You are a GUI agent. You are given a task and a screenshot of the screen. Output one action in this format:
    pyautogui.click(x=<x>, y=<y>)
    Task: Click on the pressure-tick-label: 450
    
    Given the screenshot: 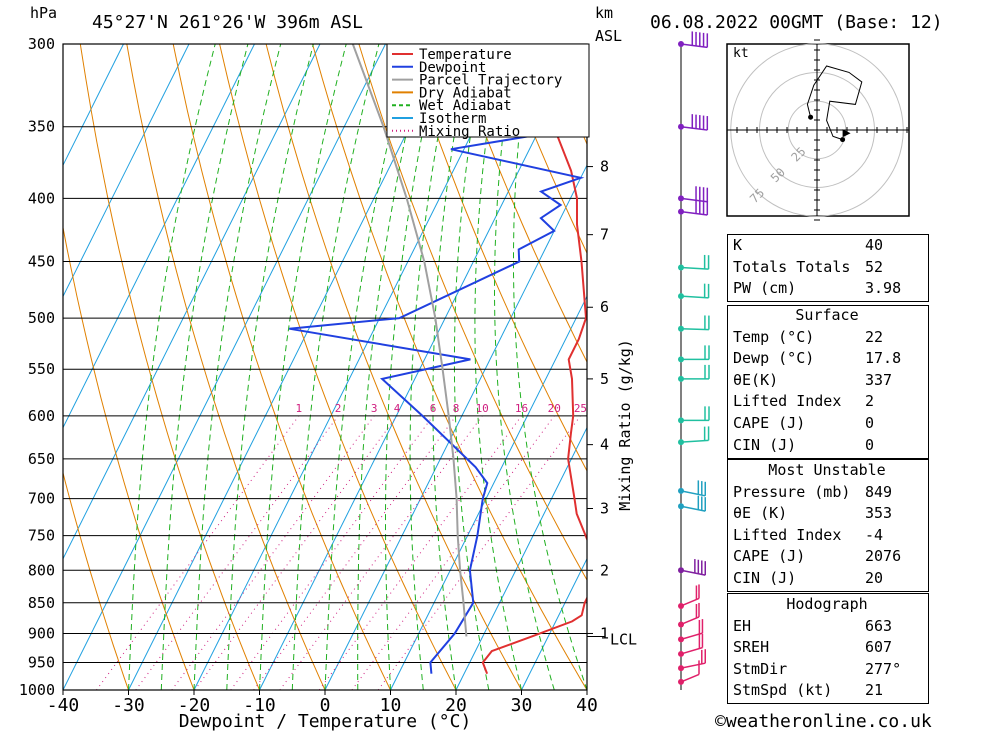 What is the action you would take?
    pyautogui.click(x=41, y=262)
    